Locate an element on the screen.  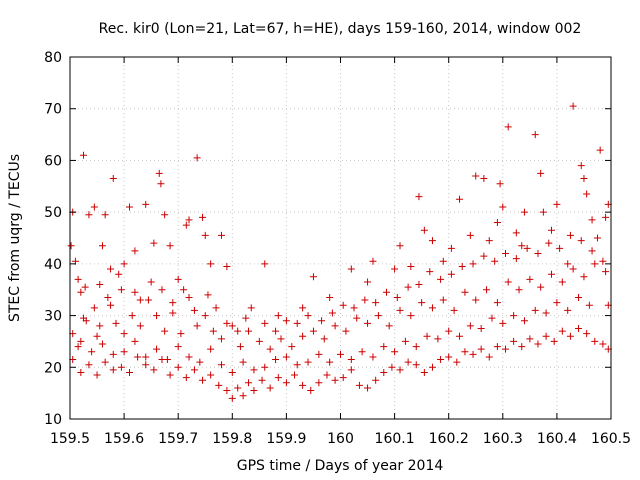
y-tick-labels: 10 20 30 40 50 60 70 80 is located at coordinates (53, 239).